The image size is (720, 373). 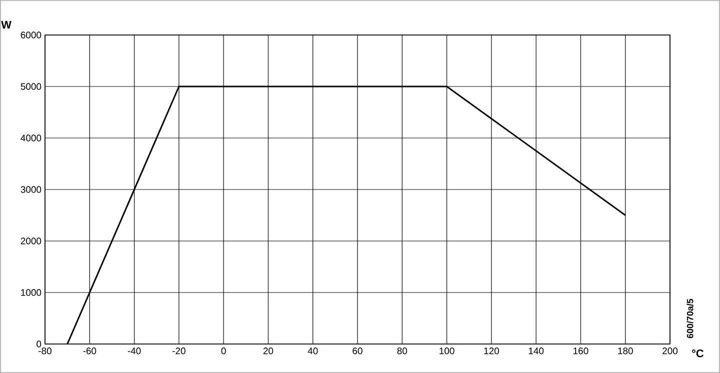 I want to click on x-tick-label: 120, so click(x=491, y=351).